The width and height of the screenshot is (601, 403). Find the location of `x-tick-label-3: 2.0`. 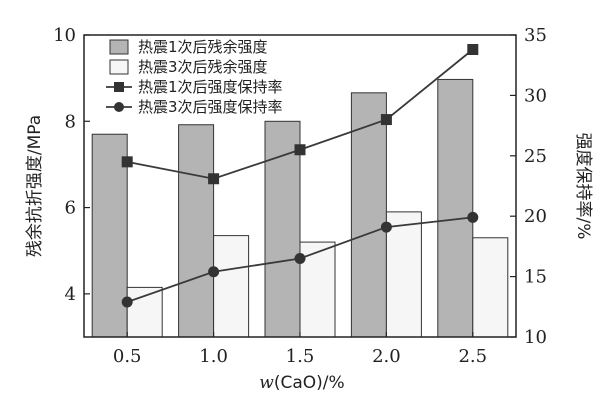

x-tick-label-3: 2.0 is located at coordinates (386, 356).